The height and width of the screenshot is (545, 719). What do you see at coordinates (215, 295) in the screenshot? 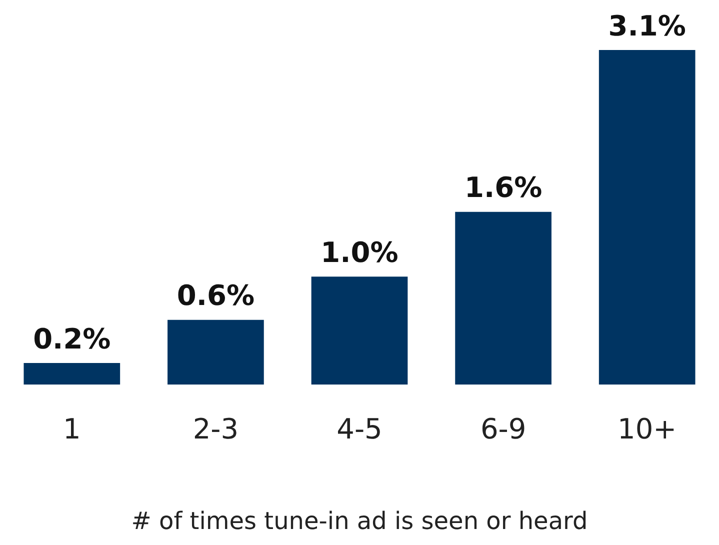
I see `data-label: 0.6%` at bounding box center [215, 295].